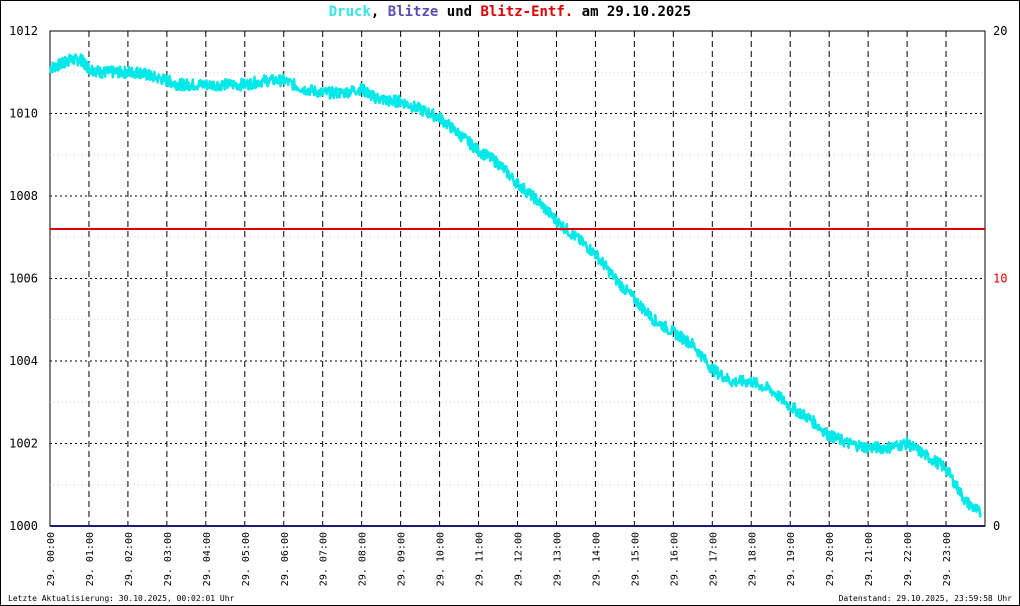 This screenshot has height=606, width=1020. I want to click on title-blitz-entf: Blitz-Entf., so click(527, 12).